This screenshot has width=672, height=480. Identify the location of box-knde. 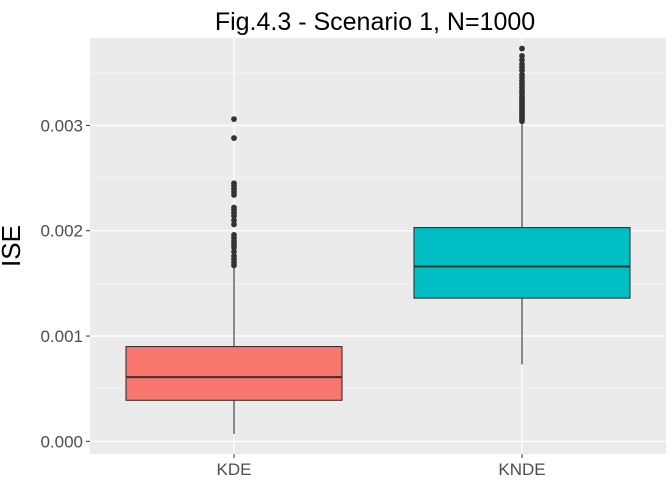
(522, 263).